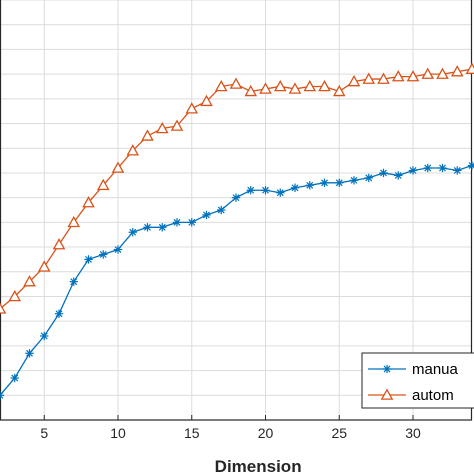 Image resolution: width=474 pixels, height=474 pixels. I want to click on legend-box, so click(417, 380).